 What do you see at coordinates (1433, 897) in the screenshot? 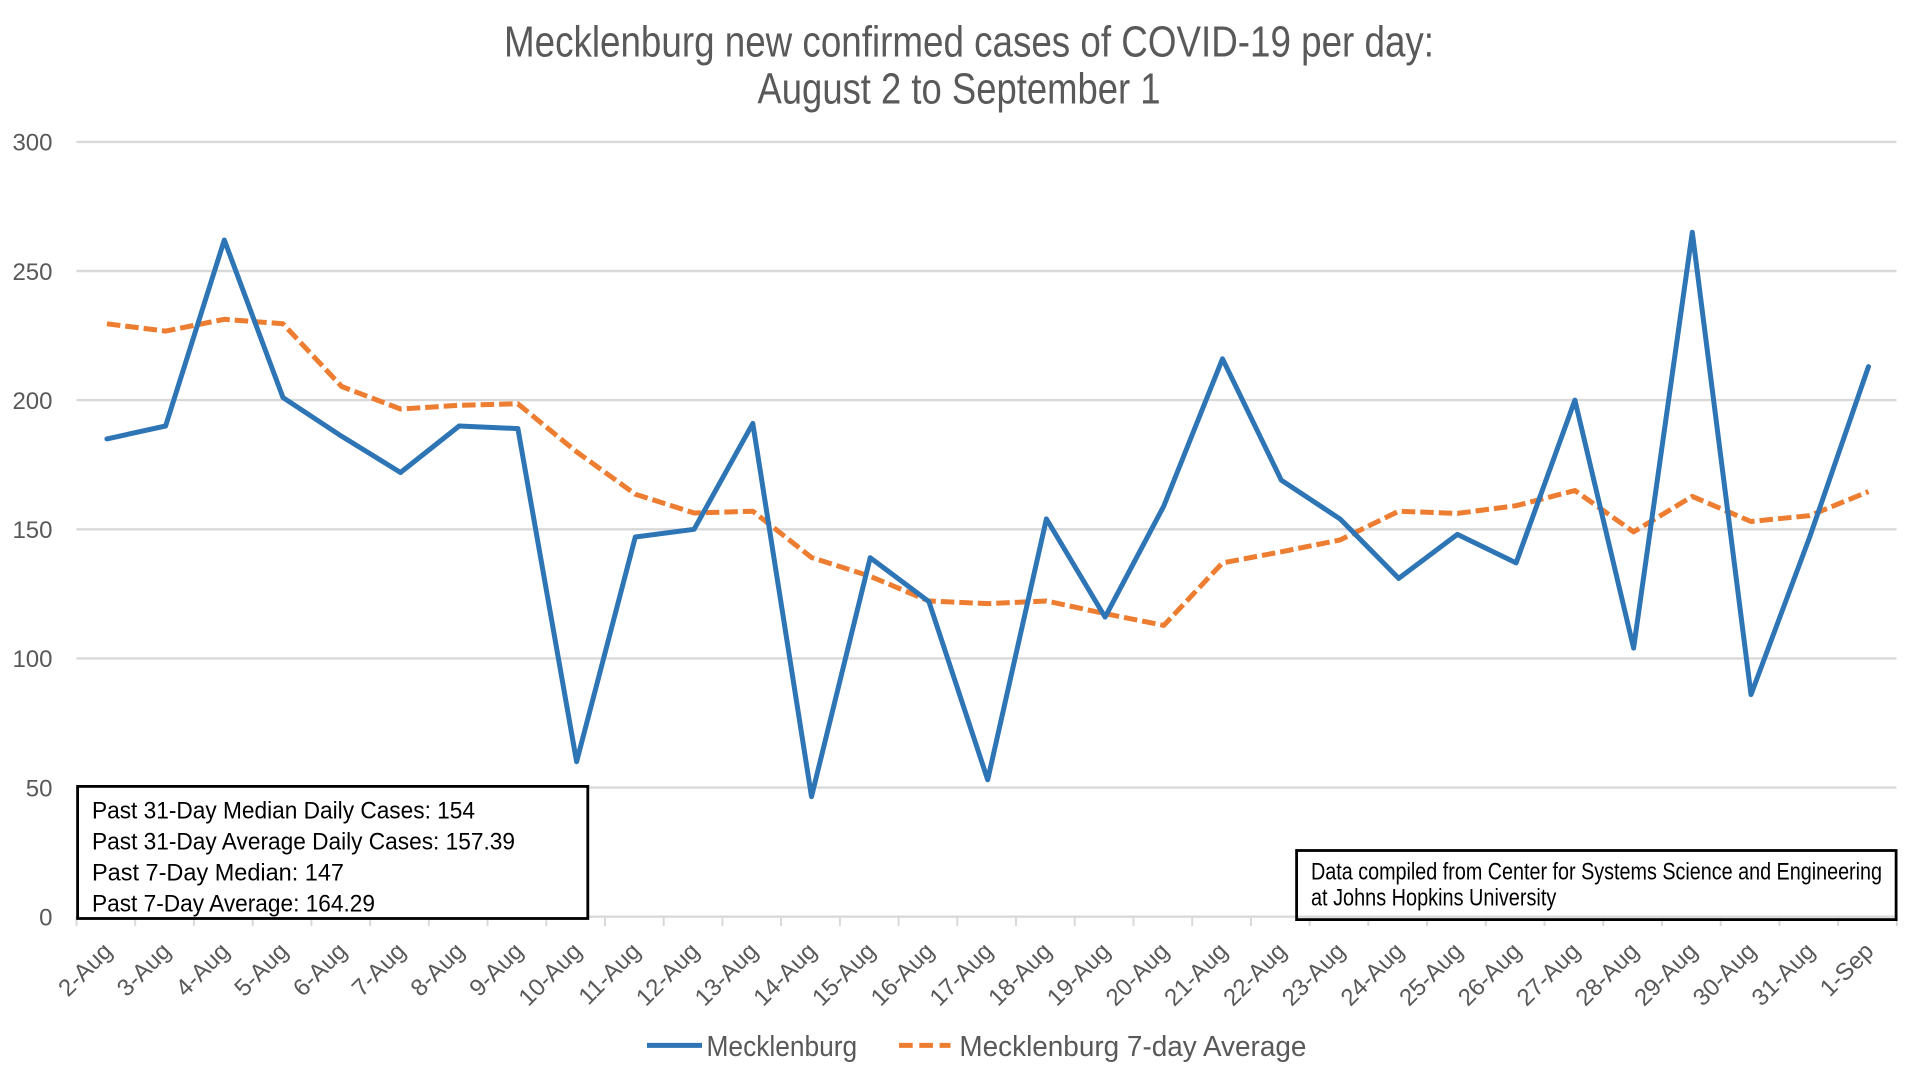
I see `svg-text: at Johns Hopkins University` at bounding box center [1433, 897].